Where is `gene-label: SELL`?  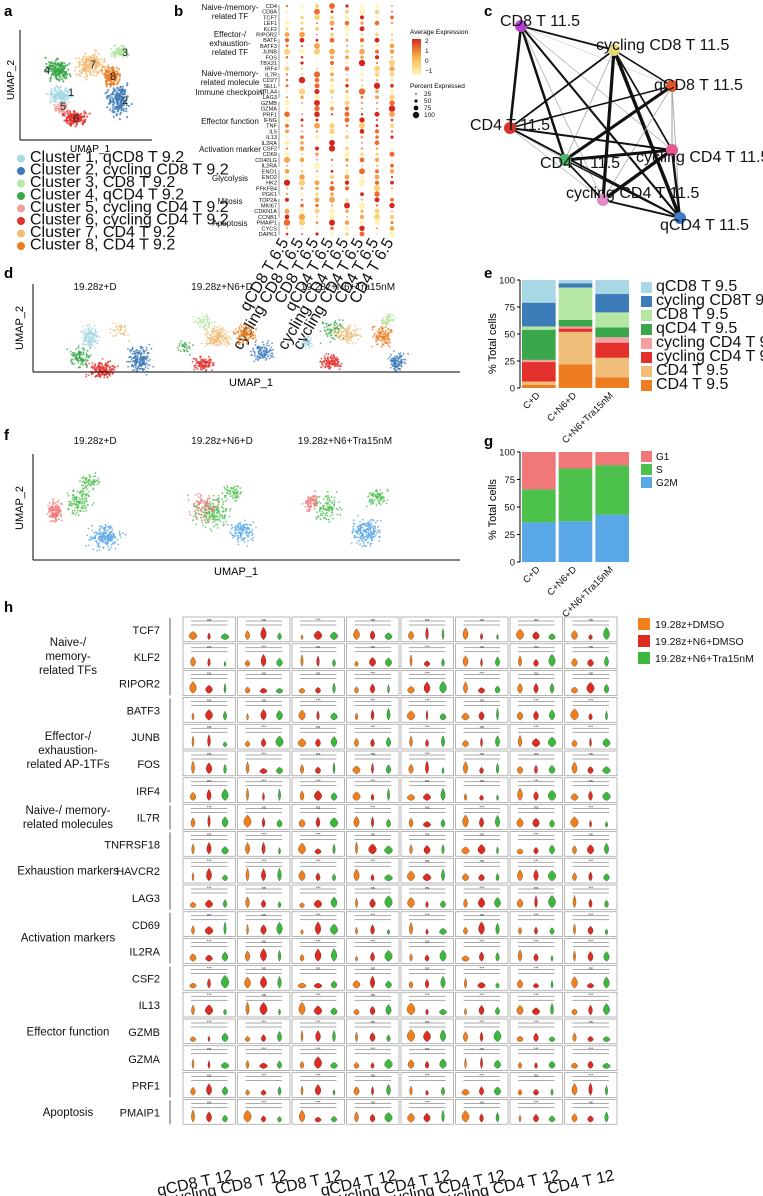 gene-label: SELL is located at coordinates (270, 87).